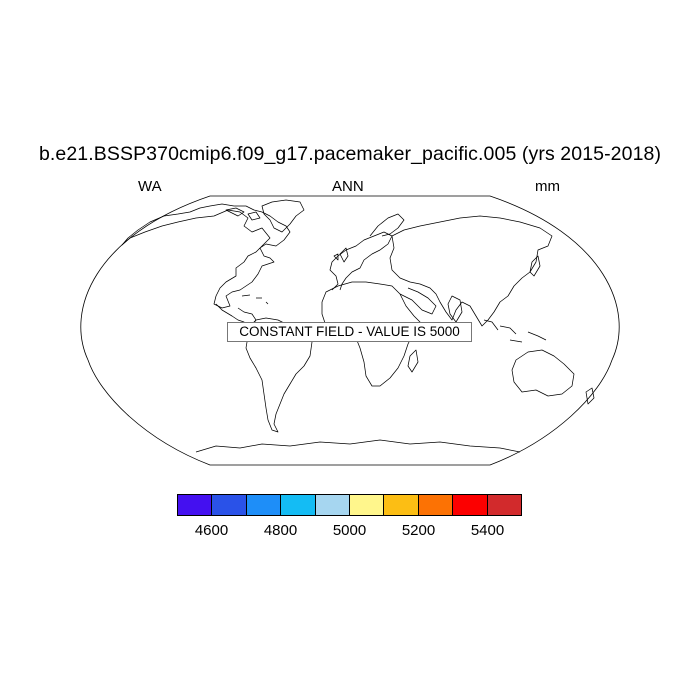 This screenshot has height=700, width=700. Describe the element at coordinates (543, 373) in the screenshot. I see `australia-coast` at that location.